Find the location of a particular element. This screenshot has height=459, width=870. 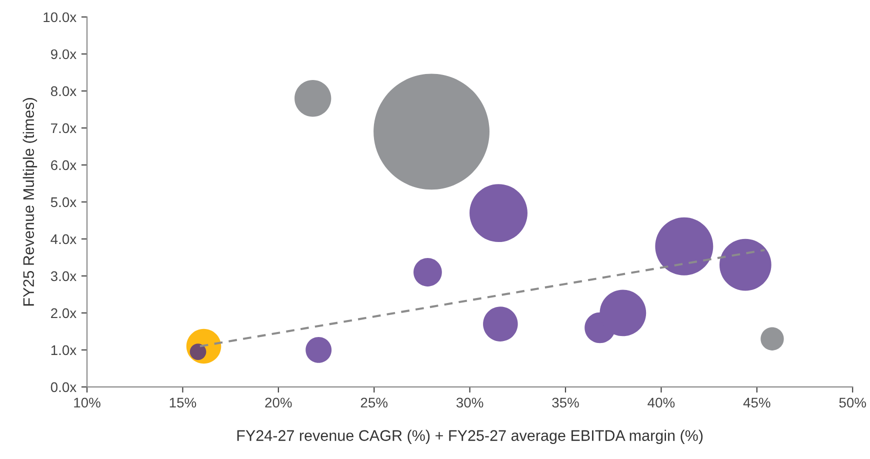

x-tick-label: 50% is located at coordinates (852, 403).